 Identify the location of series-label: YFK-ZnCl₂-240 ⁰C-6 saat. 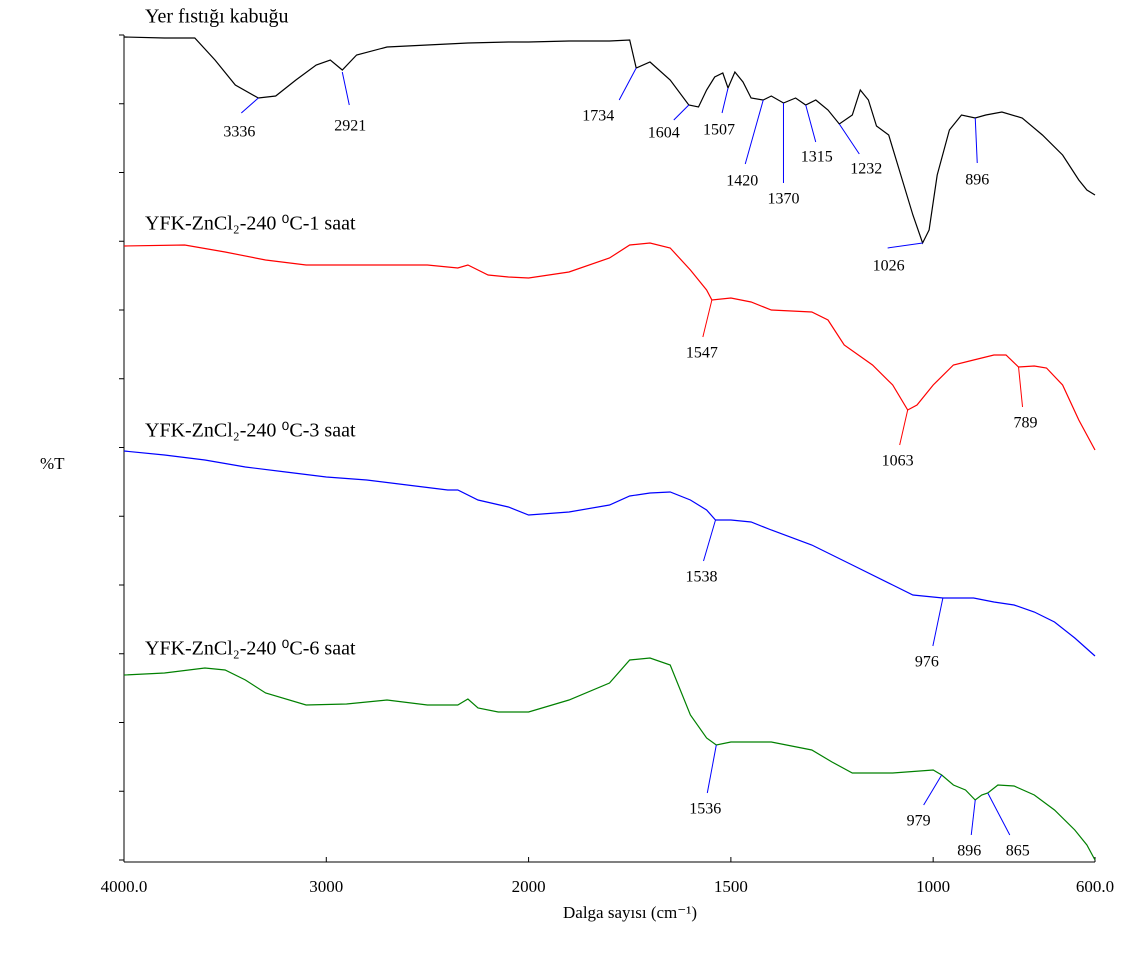
(250, 649).